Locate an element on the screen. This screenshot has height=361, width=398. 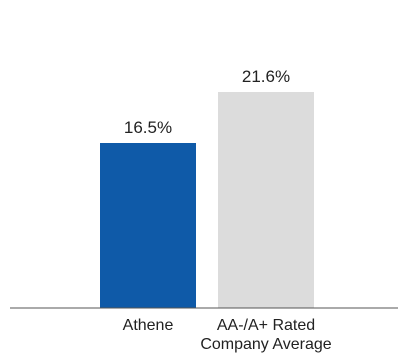
value-label-0: 16.5% is located at coordinates (148, 127).